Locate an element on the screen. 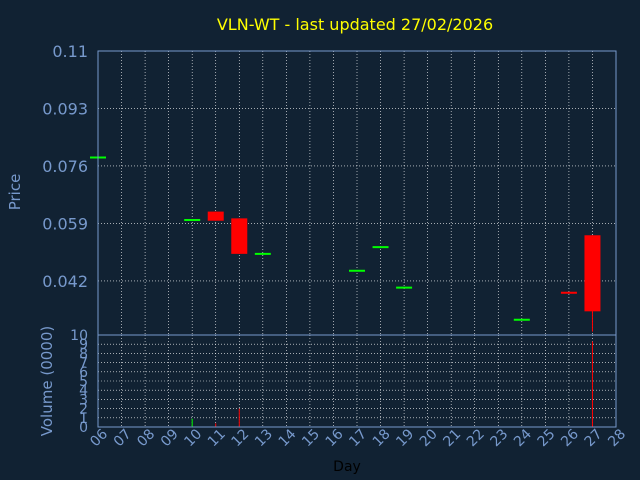 The image size is (640, 480). price-tick-label: 0.076 is located at coordinates (65, 166).